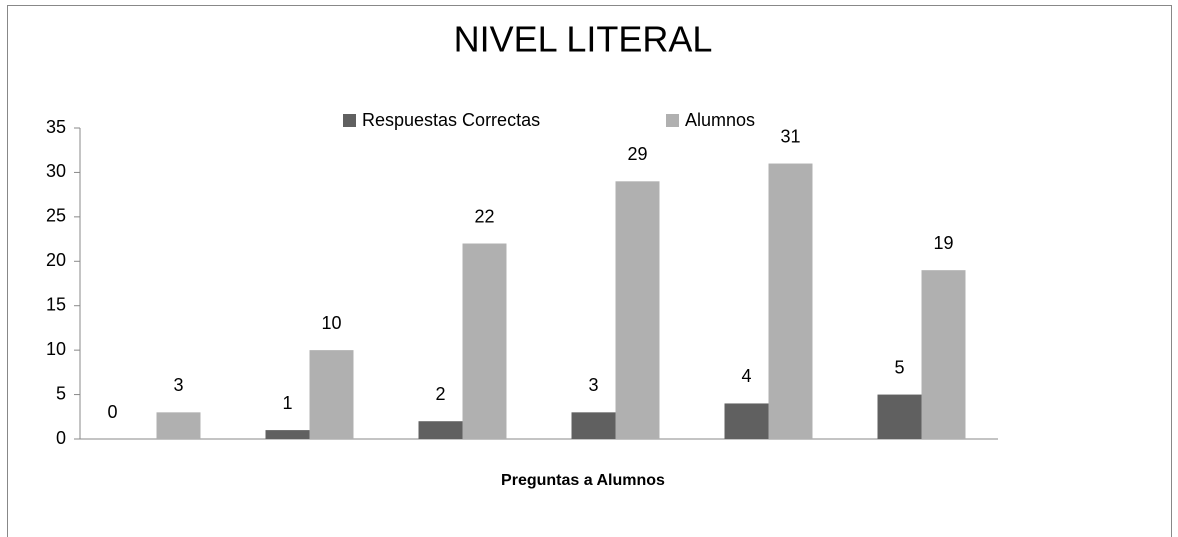 This screenshot has height=537, width=1178. I want to click on data-label: 4, so click(746, 376).